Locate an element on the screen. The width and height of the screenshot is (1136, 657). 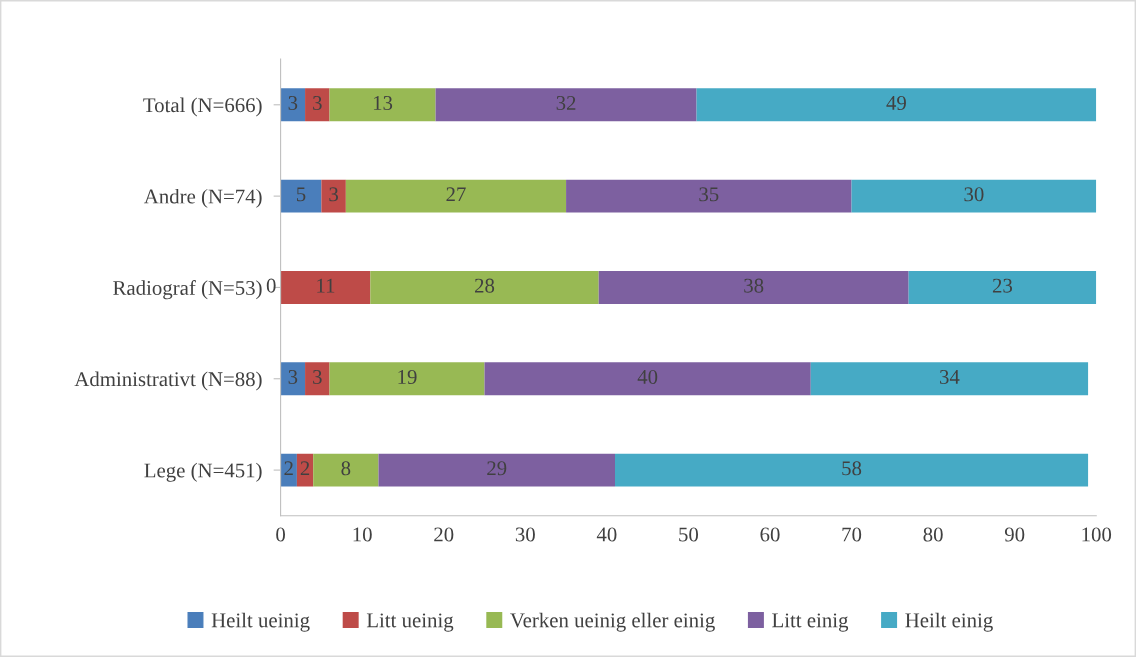
data-label: 13 is located at coordinates (383, 103).